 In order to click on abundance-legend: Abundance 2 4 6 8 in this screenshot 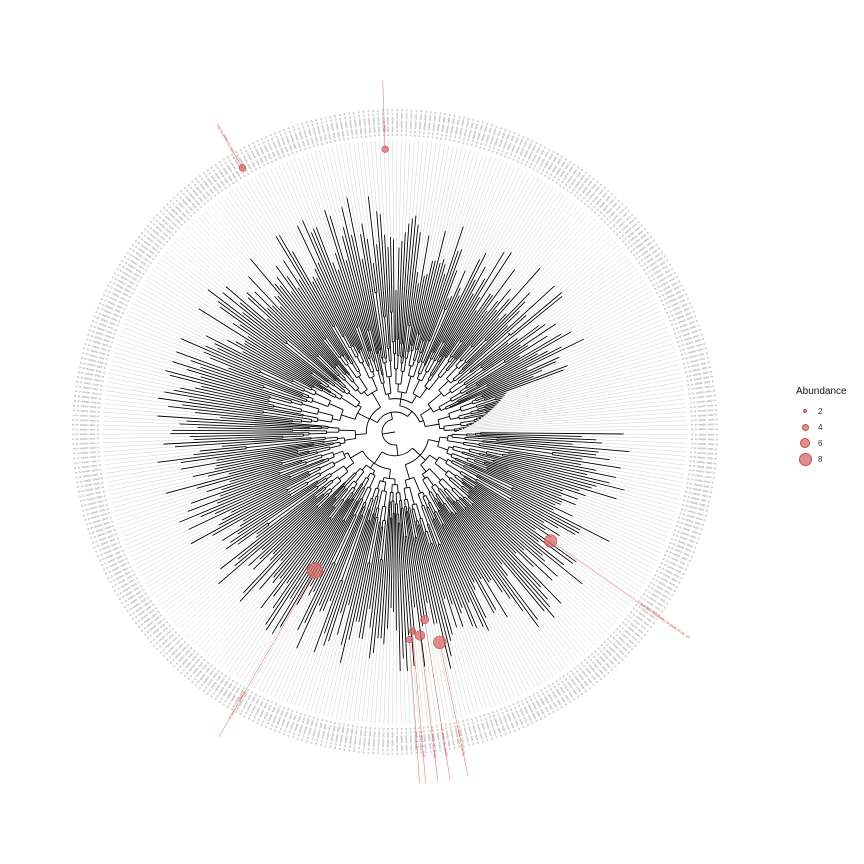, I will do `click(828, 426)`.